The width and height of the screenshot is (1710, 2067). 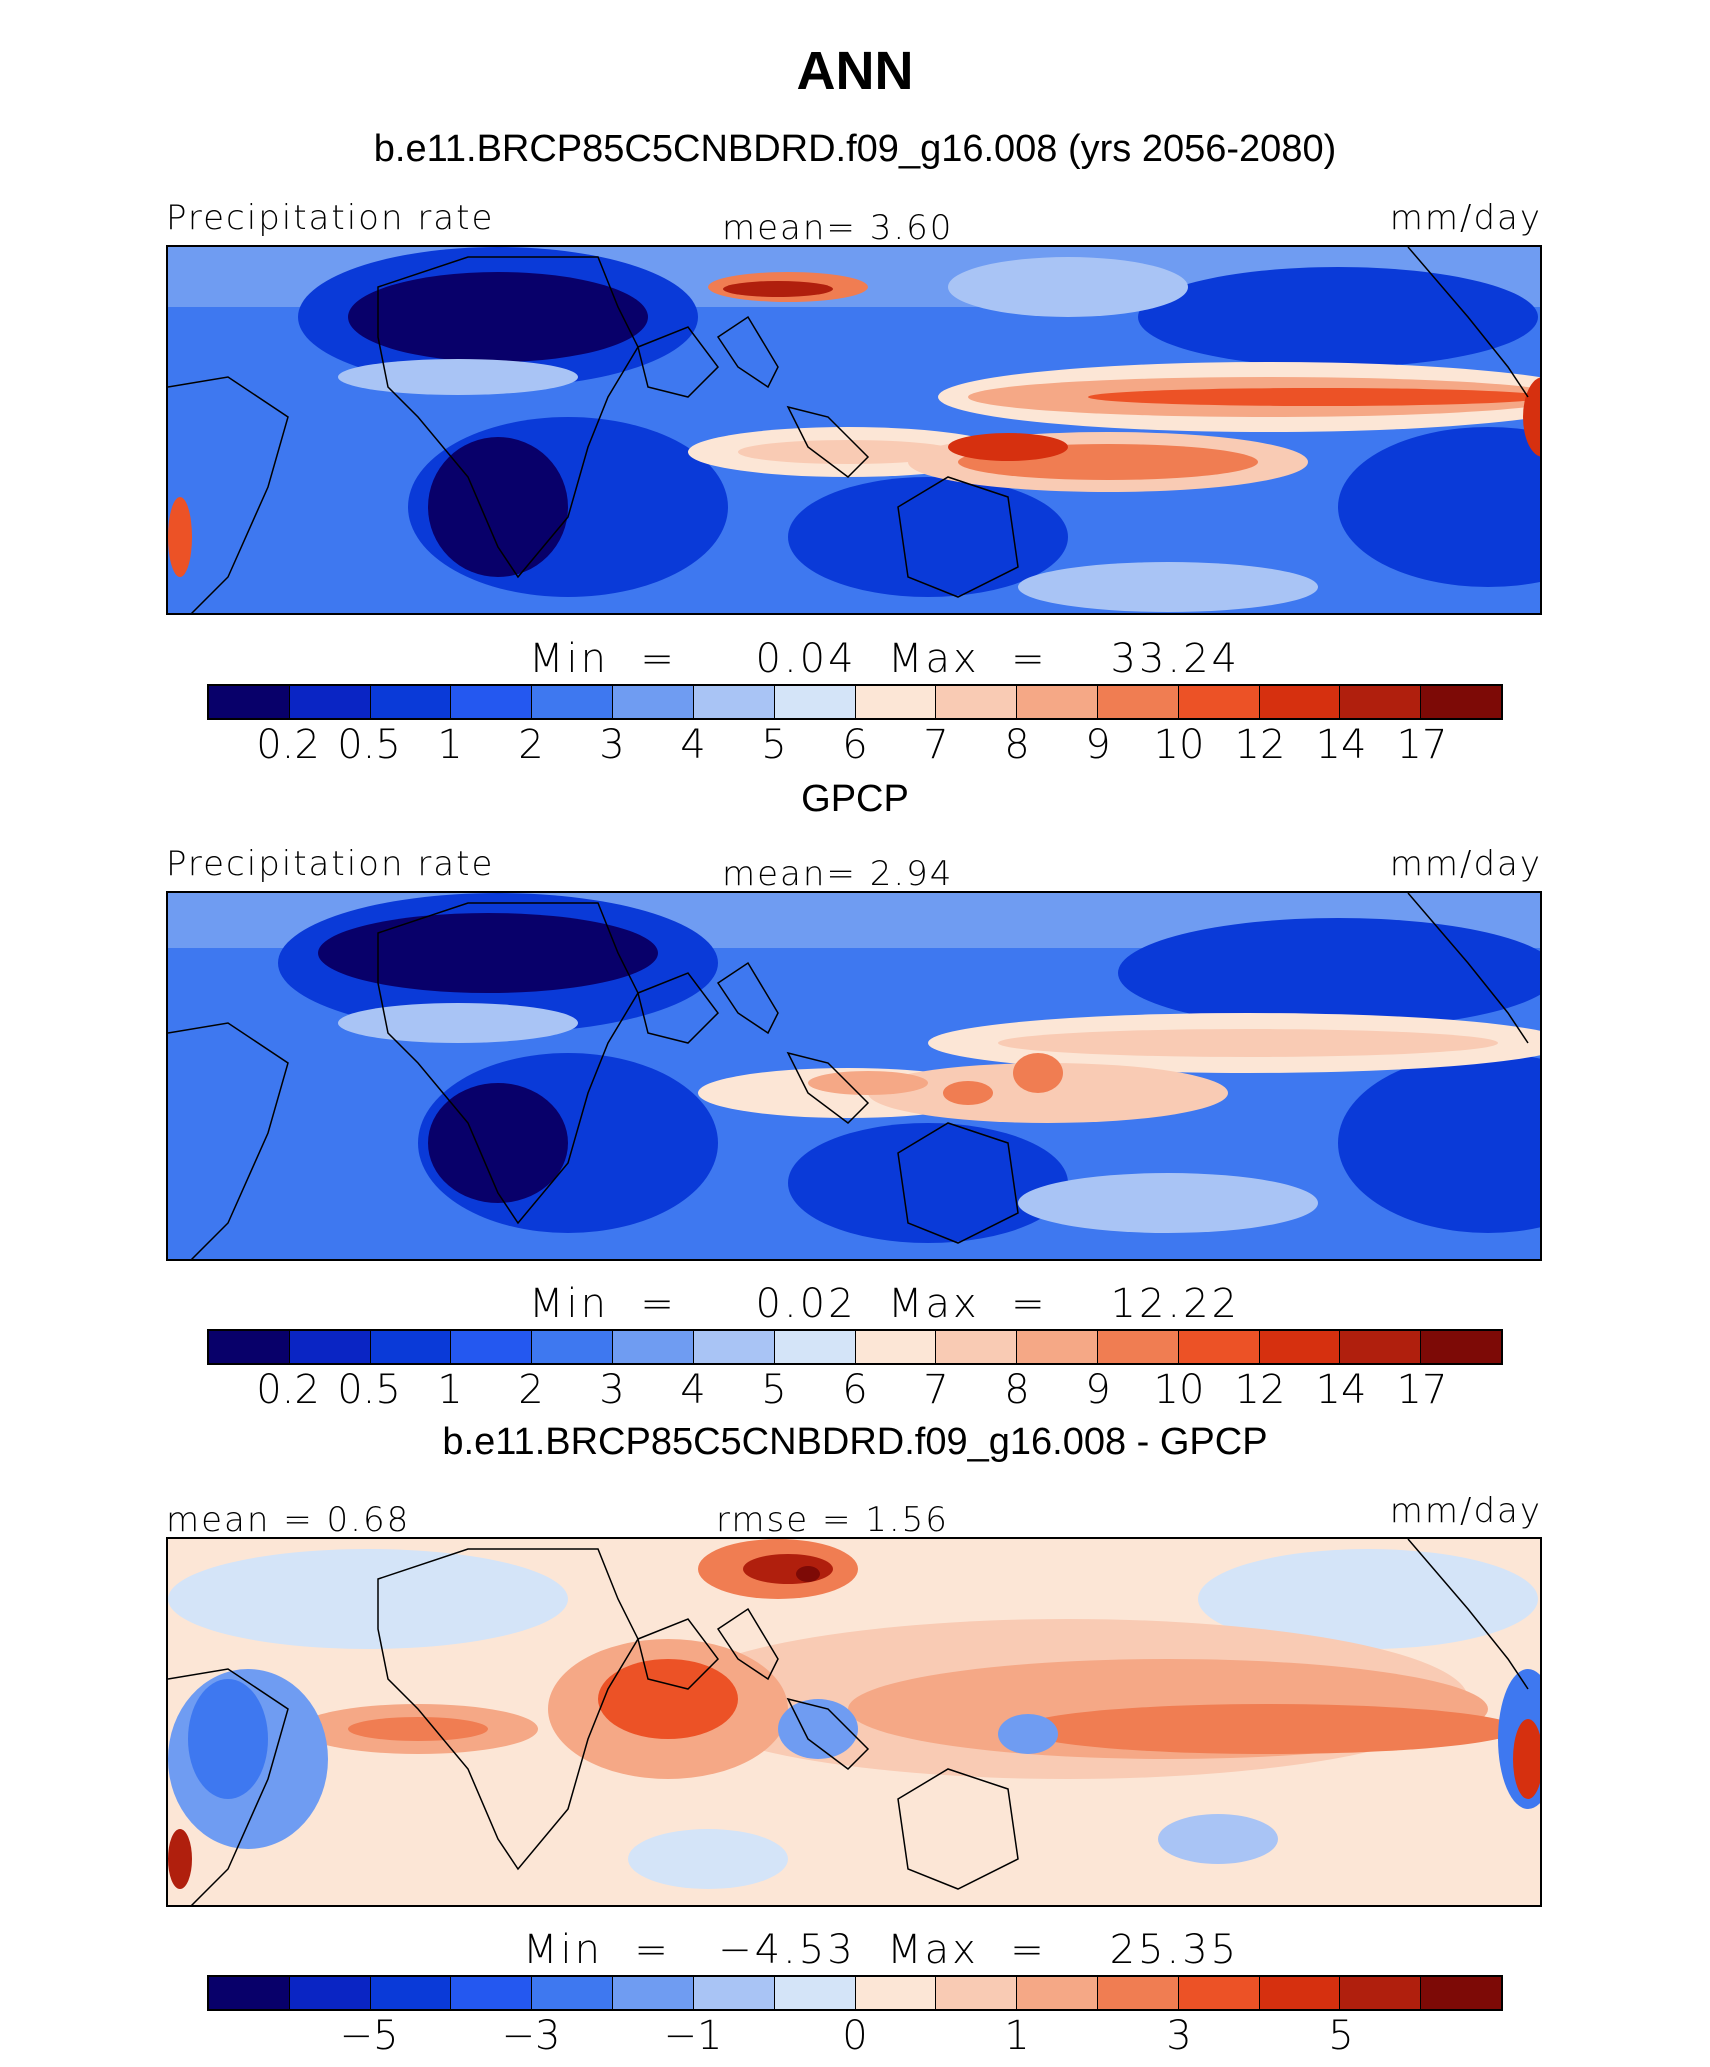 I want to click on panel-model-mean-label: mean= 3.60, so click(x=838, y=228).